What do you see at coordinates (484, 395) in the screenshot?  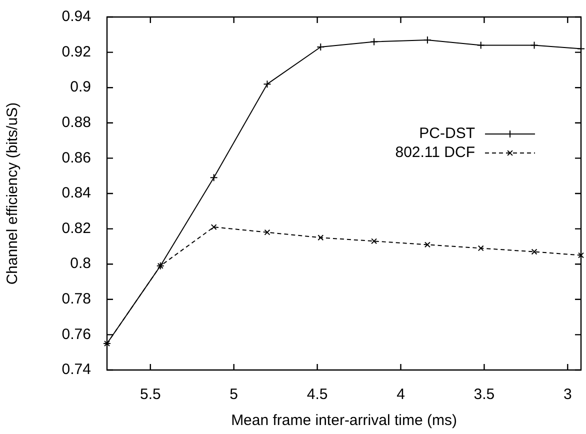 I see `x-tick-label: 3.5` at bounding box center [484, 395].